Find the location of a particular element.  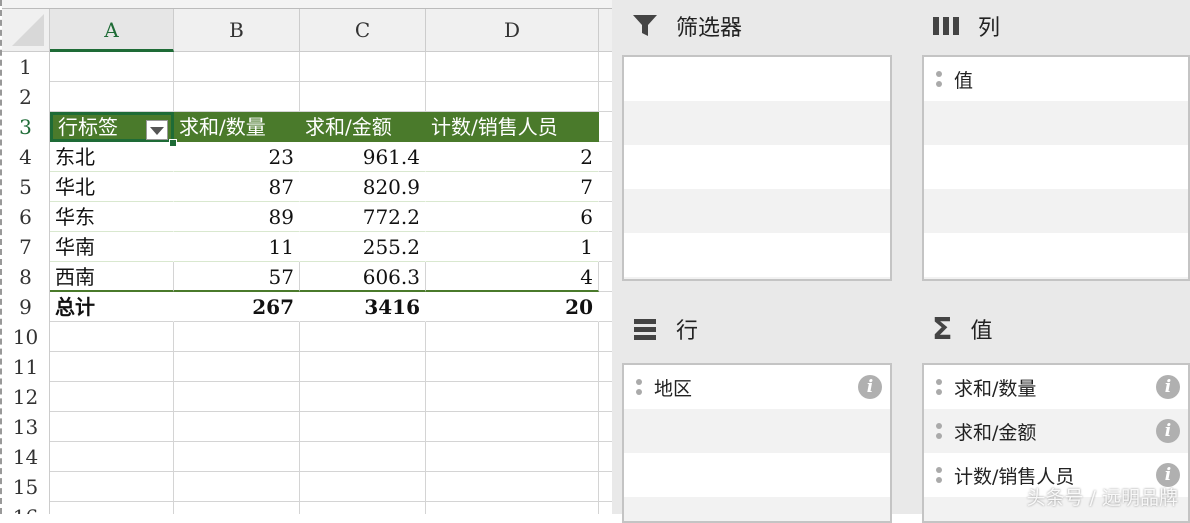

fill-handle is located at coordinates (173, 143).